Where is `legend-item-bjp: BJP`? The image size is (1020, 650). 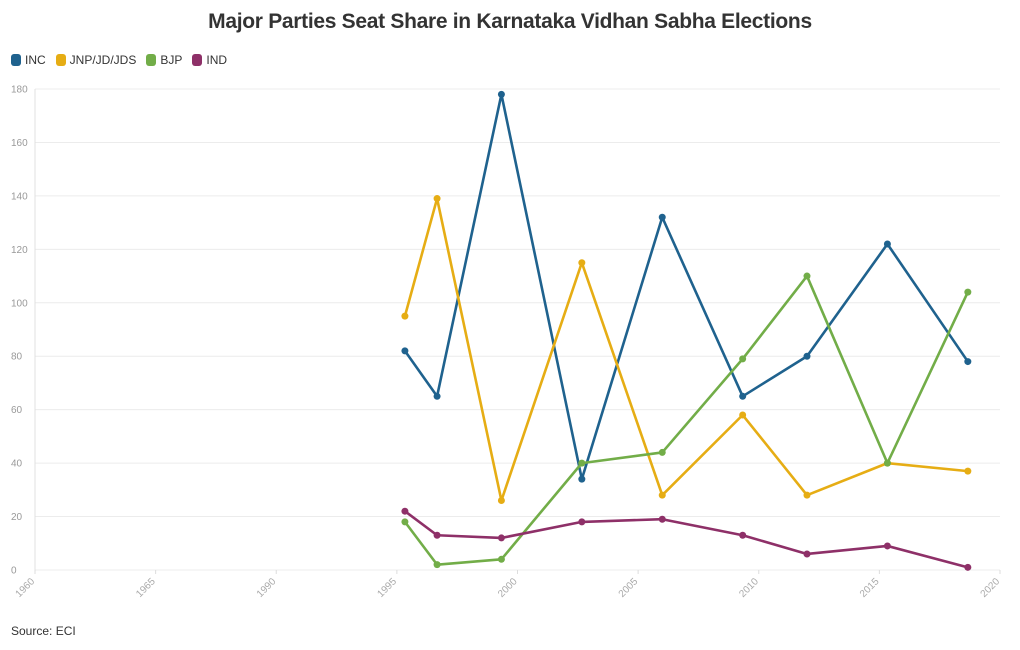 legend-item-bjp: BJP is located at coordinates (164, 60).